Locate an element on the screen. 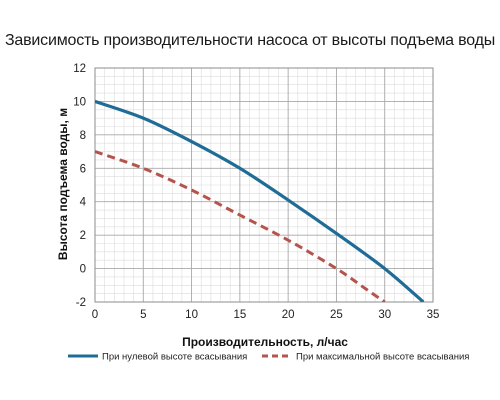  y-tick-label: 4 is located at coordinates (83, 203).